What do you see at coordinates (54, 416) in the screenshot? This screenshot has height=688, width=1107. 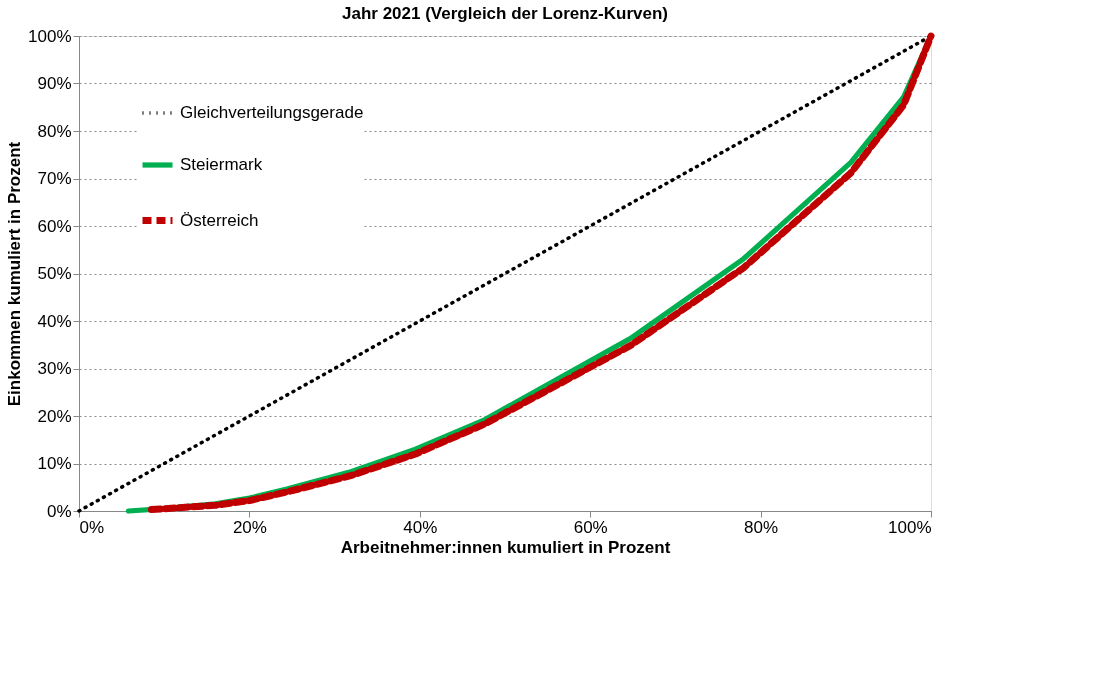 I see `y-tick-label: 20%` at bounding box center [54, 416].